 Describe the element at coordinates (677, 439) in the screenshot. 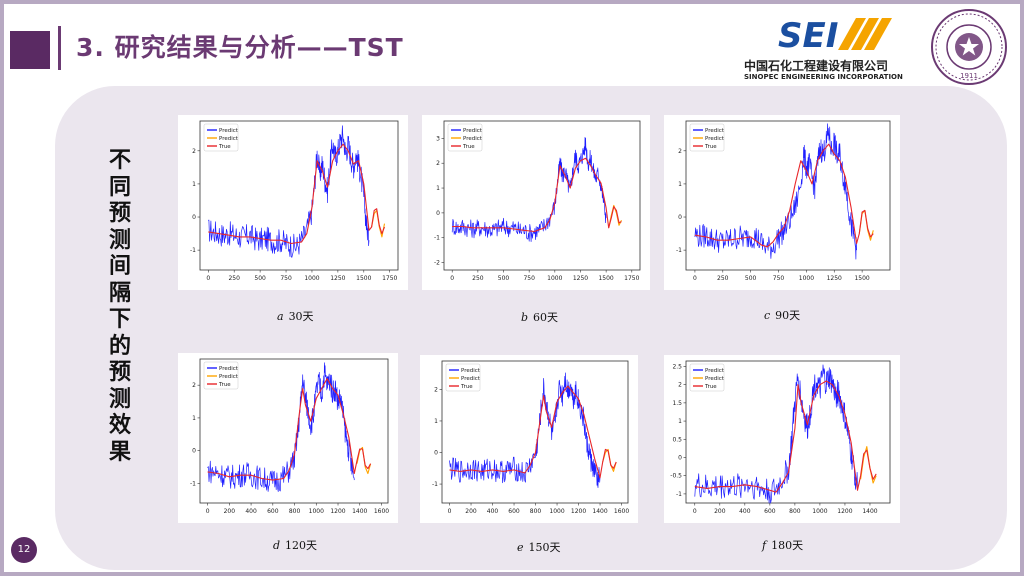

I see `y-tick-label: 0.5` at that location.